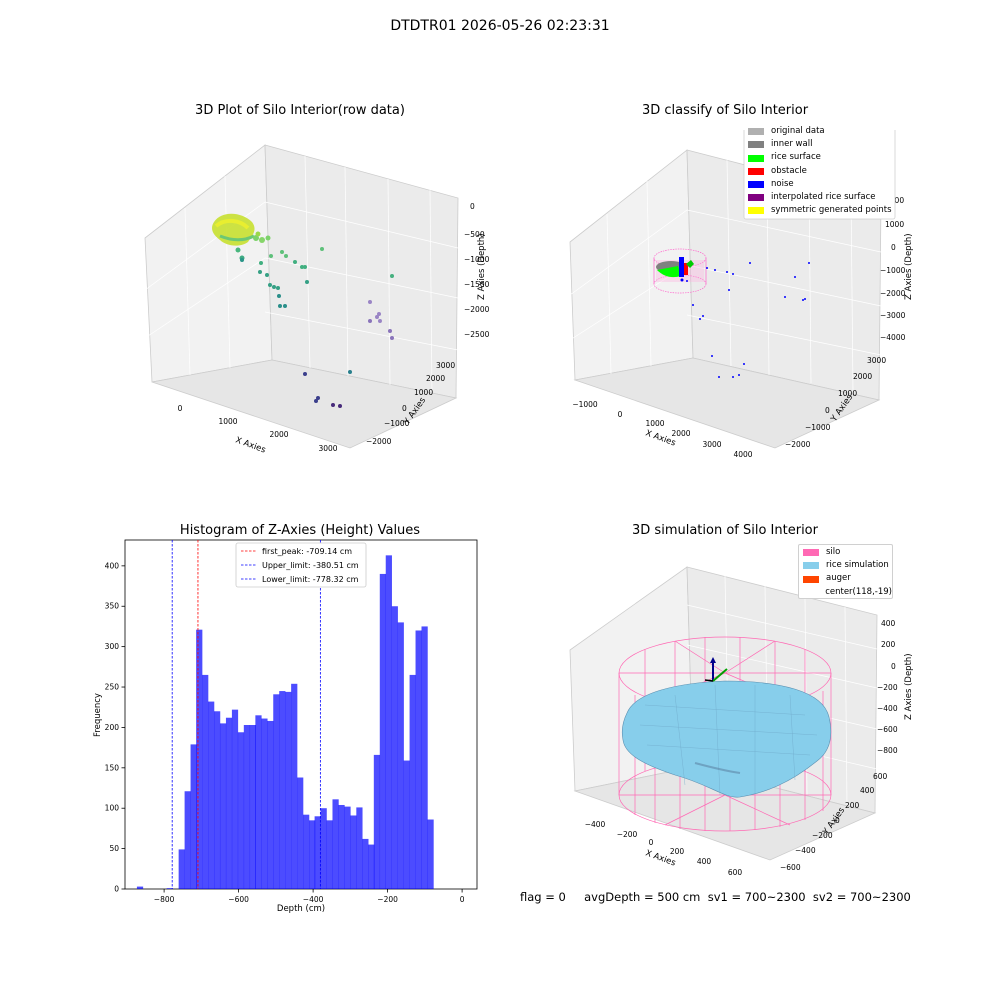 This screenshot has width=1000, height=1000. What do you see at coordinates (820, 131) in the screenshot?
I see `legend-item: original data` at bounding box center [820, 131].